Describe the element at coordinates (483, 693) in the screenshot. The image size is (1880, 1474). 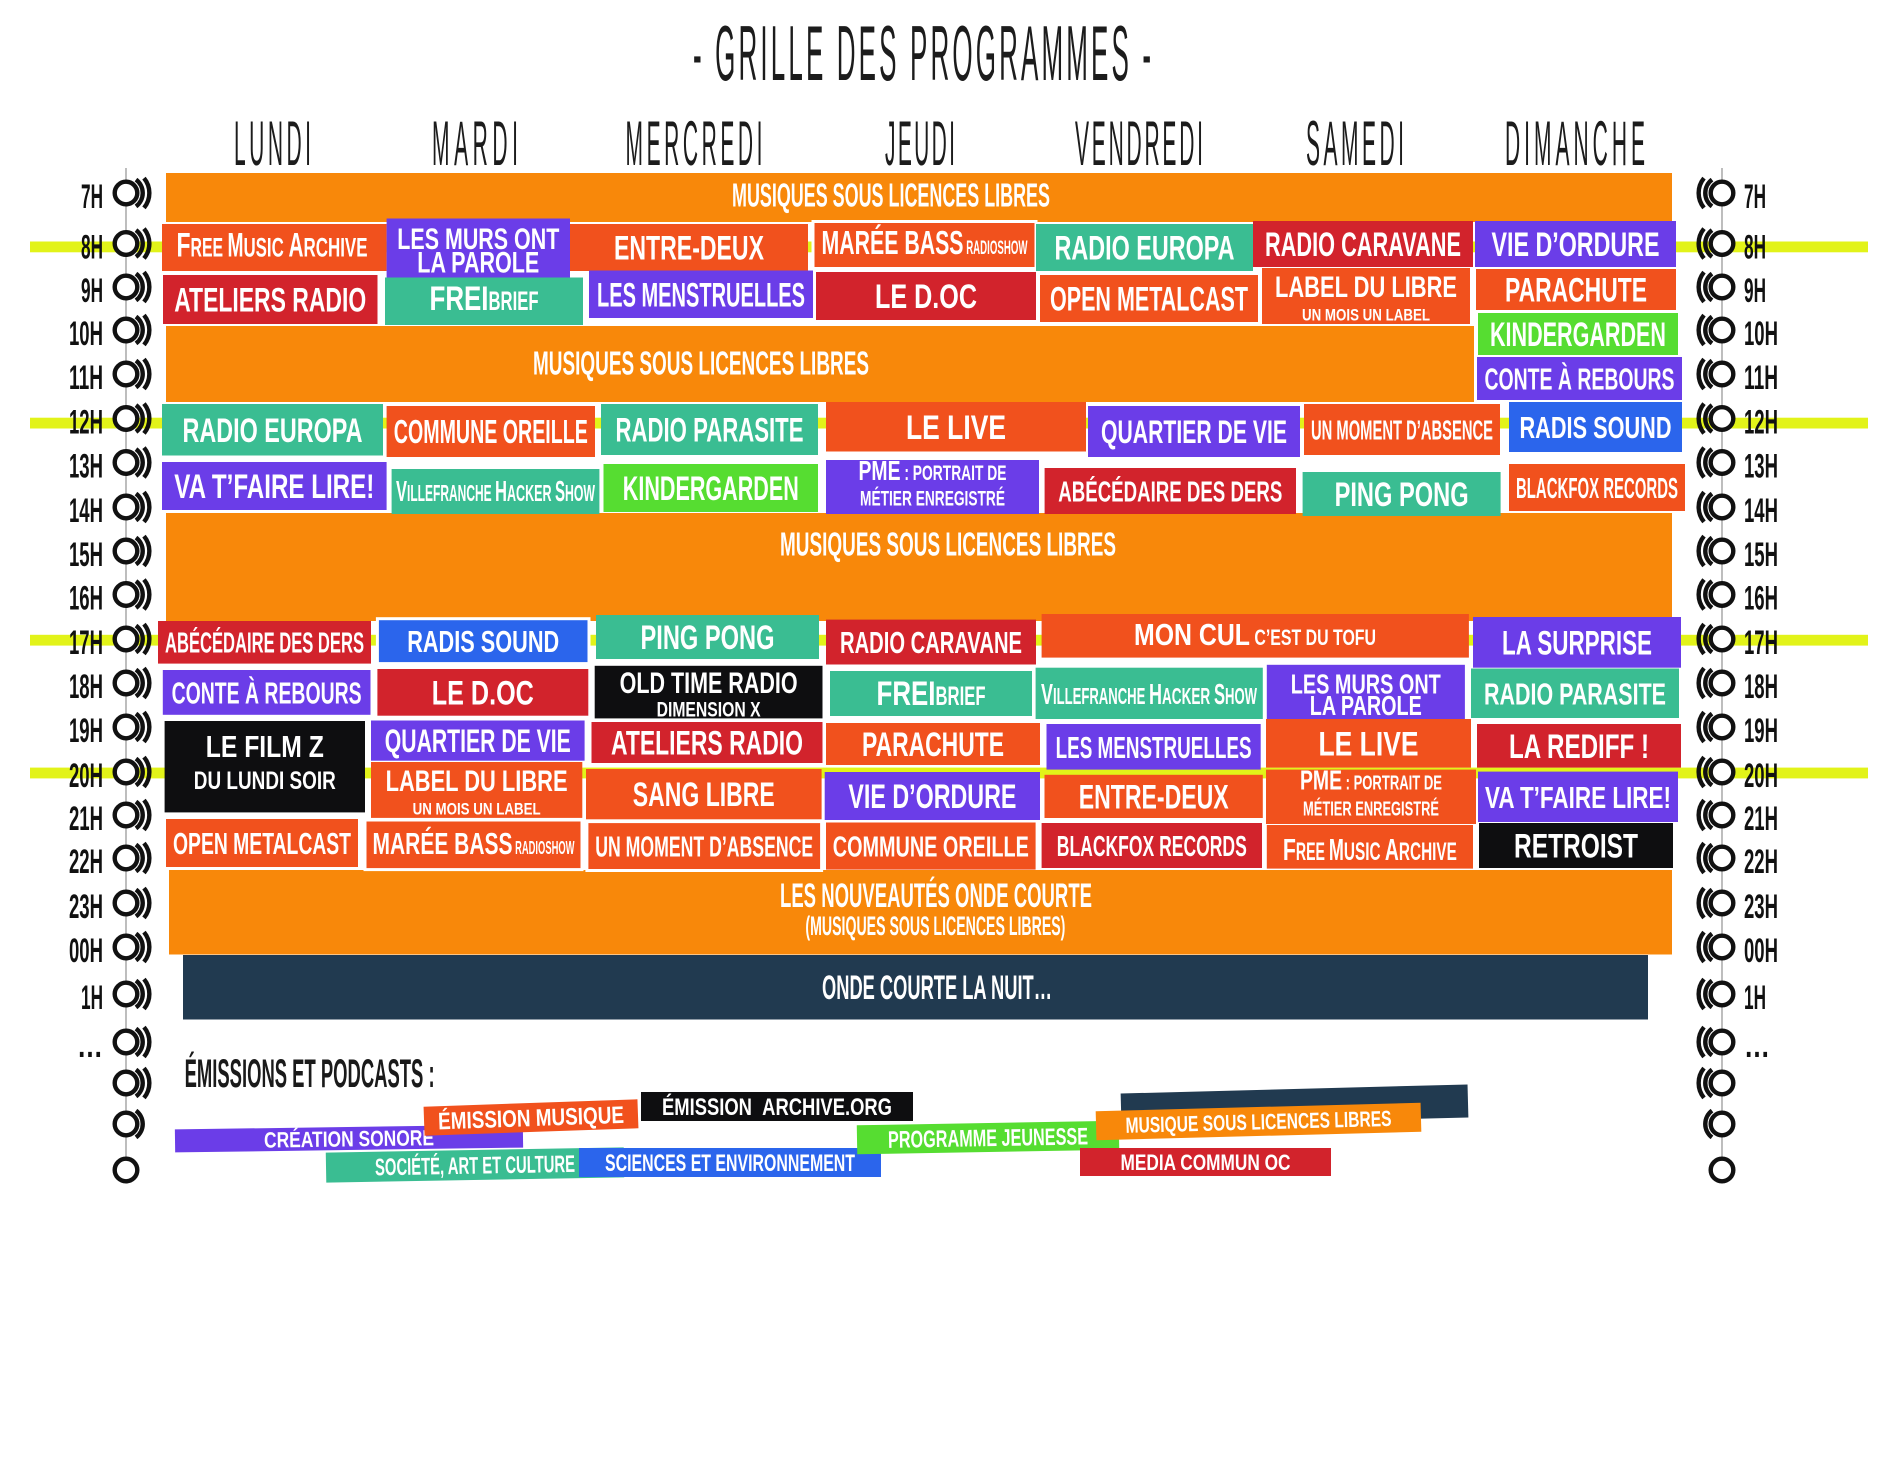
I see `svg-text: LE D.OC` at that location.